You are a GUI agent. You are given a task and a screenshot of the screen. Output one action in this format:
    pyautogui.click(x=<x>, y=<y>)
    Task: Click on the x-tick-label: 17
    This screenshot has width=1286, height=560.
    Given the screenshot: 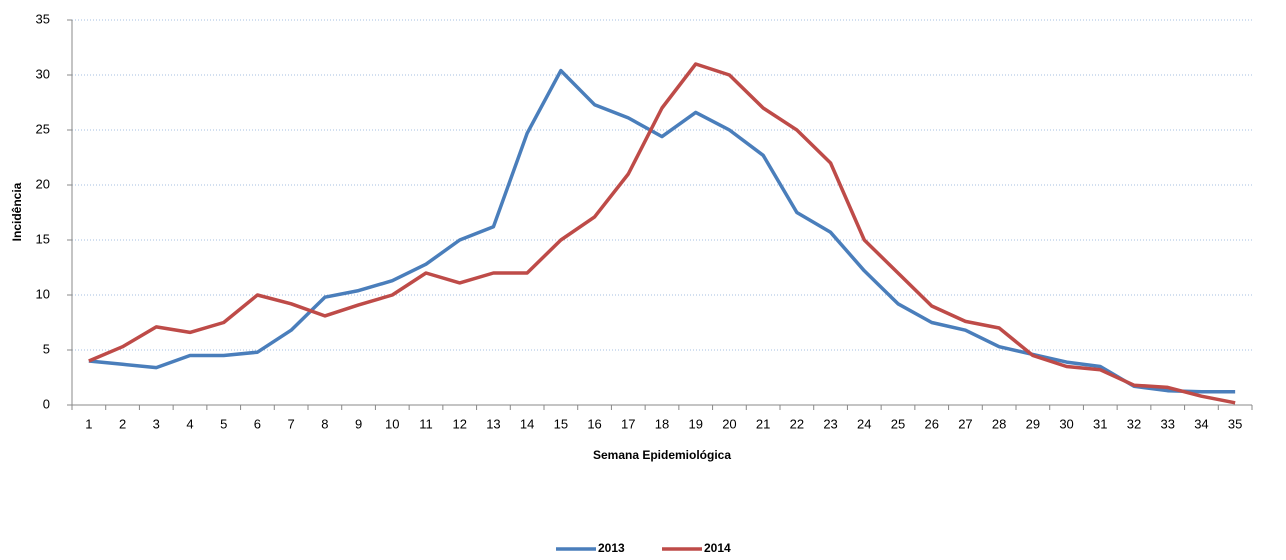 What is the action you would take?
    pyautogui.click(x=628, y=423)
    